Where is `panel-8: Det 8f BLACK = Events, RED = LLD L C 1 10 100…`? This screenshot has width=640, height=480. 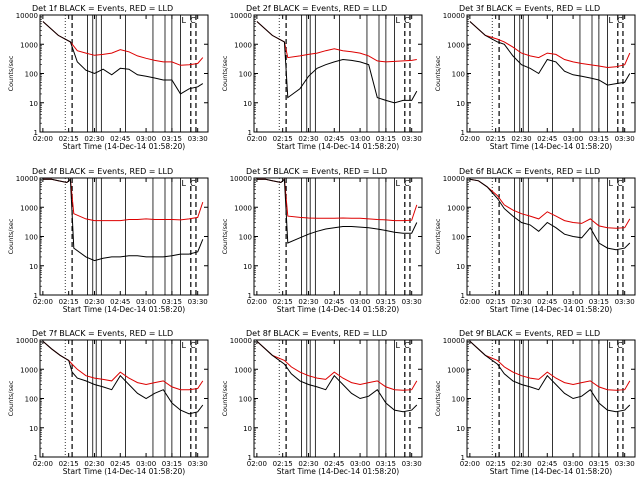 panel-8: Det 8f BLACK = Events, RED = LLD L C 1 10 100… is located at coordinates (322, 402).